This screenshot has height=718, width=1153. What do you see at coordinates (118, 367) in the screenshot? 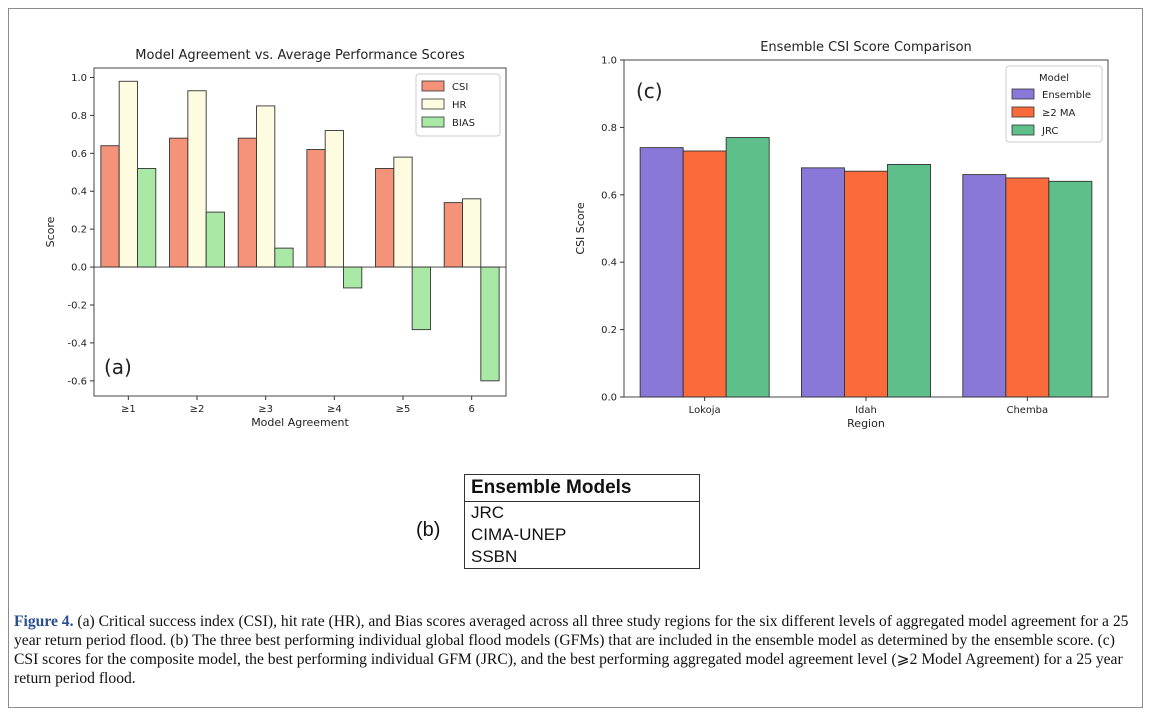
I see `panel-label: (a)` at bounding box center [118, 367].